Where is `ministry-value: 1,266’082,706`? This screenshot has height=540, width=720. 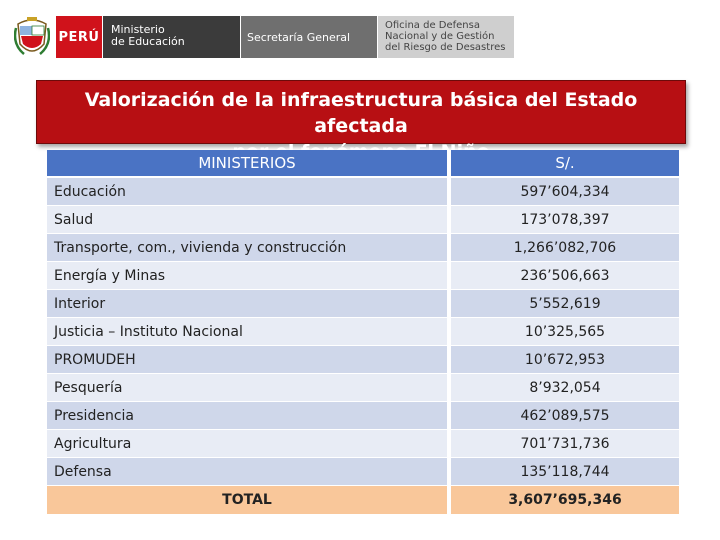 ministry-value: 1,266’082,706 is located at coordinates (563, 248).